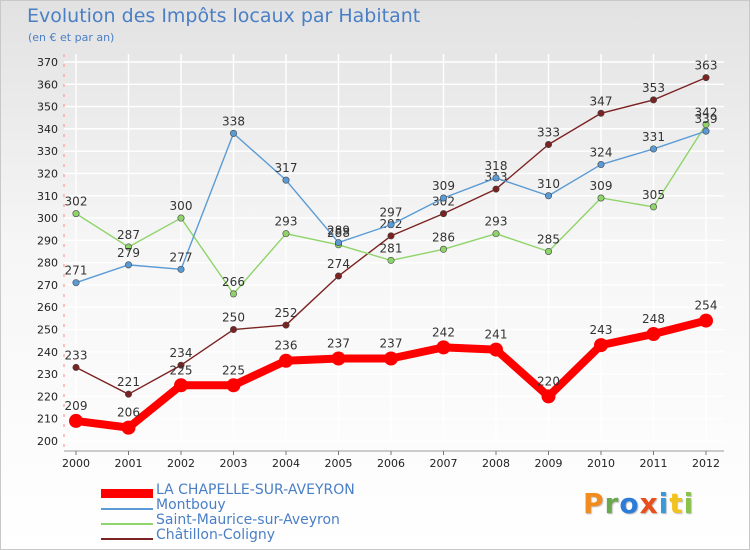 This screenshot has height=550, width=750. Describe the element at coordinates (496, 335) in the screenshot. I see `data-label: 241` at that location.